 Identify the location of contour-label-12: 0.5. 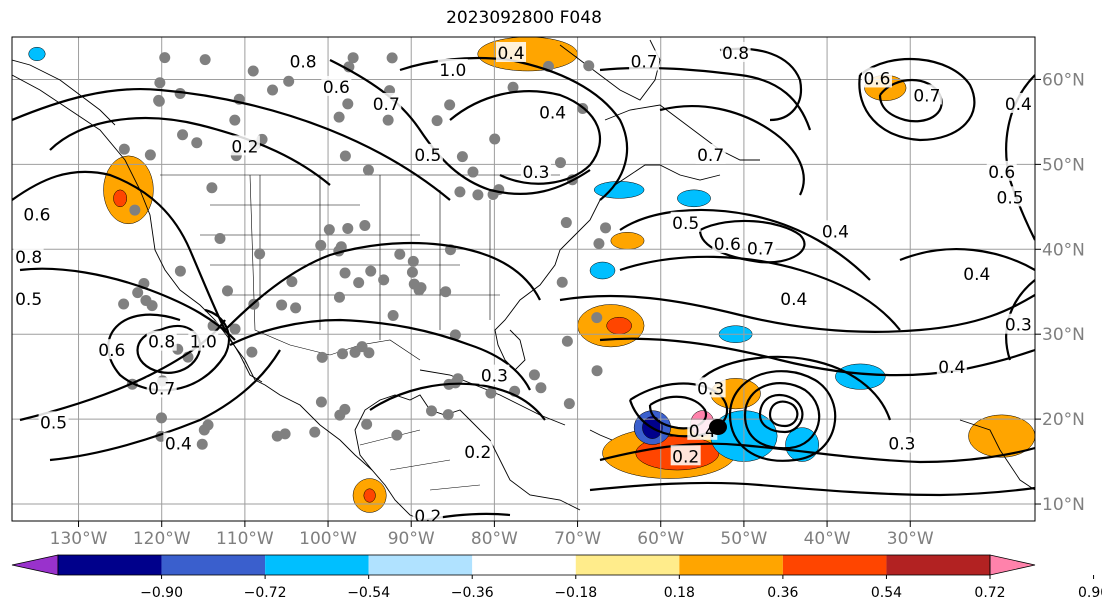
(427, 156).